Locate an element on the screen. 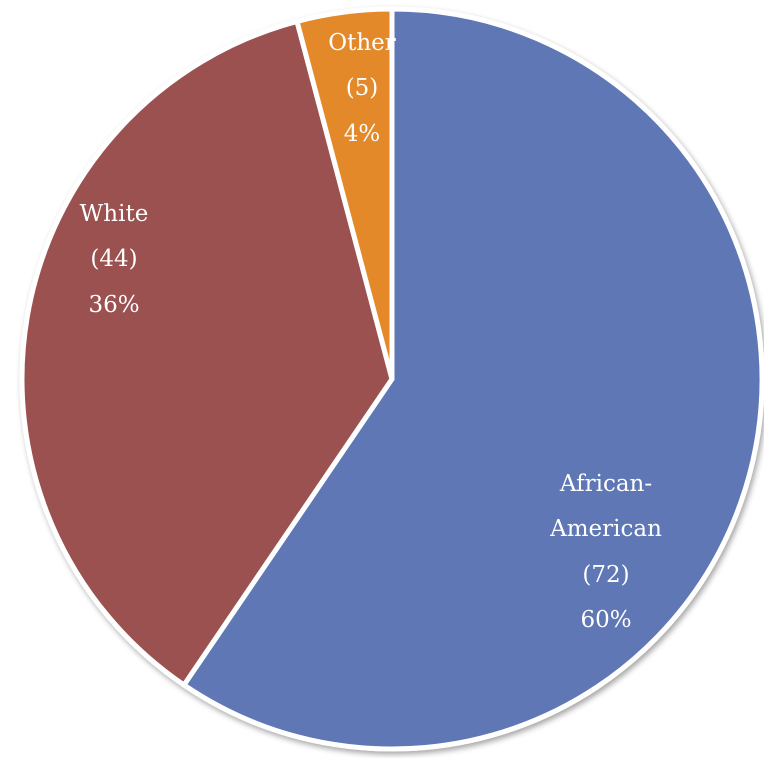  label-other-percent: 4% is located at coordinates (362, 134).